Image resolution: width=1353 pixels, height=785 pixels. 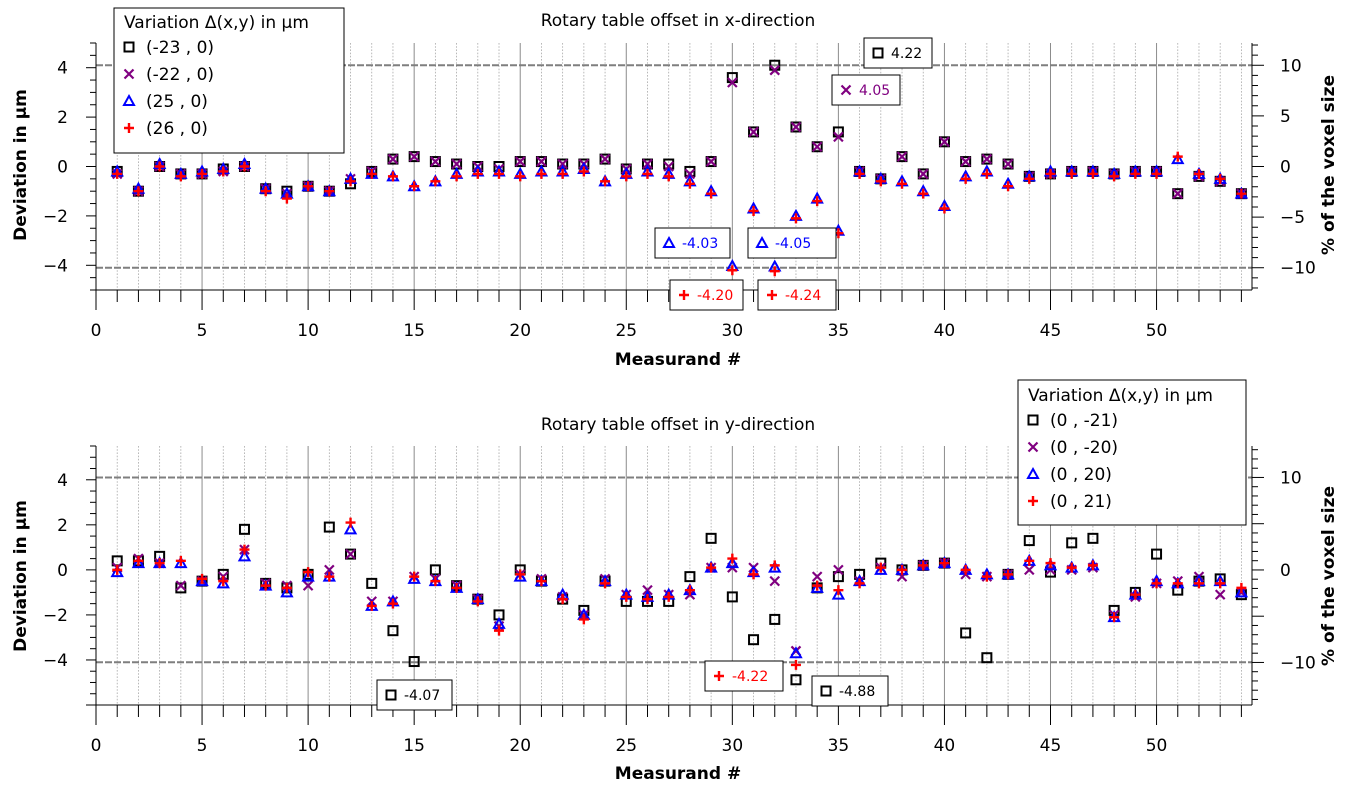 I want to click on legend-label: (0 , -20), so click(x=1084, y=448).